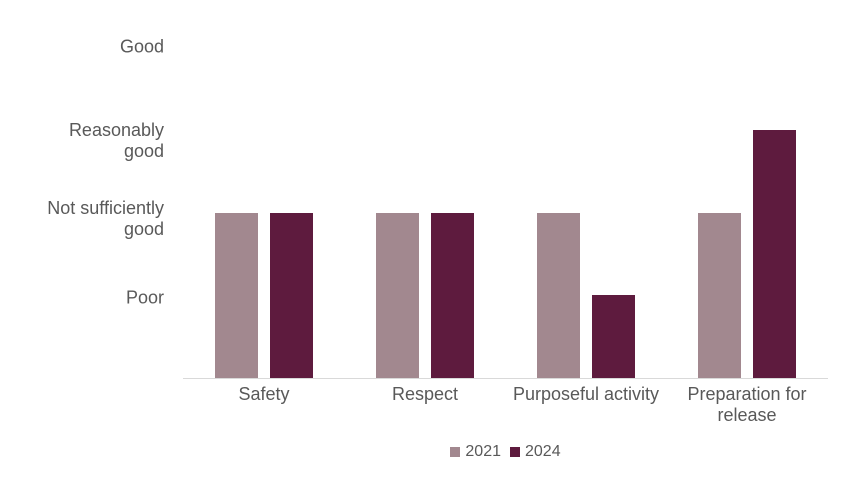 The image size is (851, 485). Describe the element at coordinates (505, 452) in the screenshot. I see `legend: 2021 2024` at that location.